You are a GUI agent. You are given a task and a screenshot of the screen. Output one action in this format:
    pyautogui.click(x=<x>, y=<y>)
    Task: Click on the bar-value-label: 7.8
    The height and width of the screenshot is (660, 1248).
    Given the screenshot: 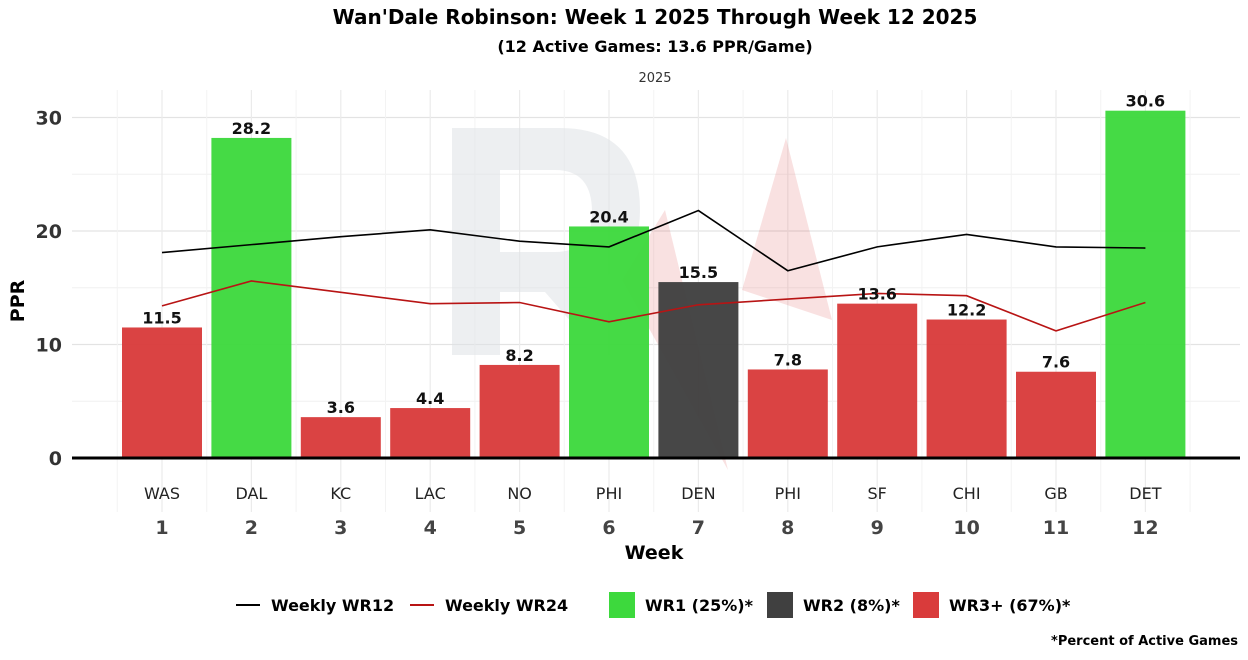 What is the action you would take?
    pyautogui.click(x=788, y=359)
    